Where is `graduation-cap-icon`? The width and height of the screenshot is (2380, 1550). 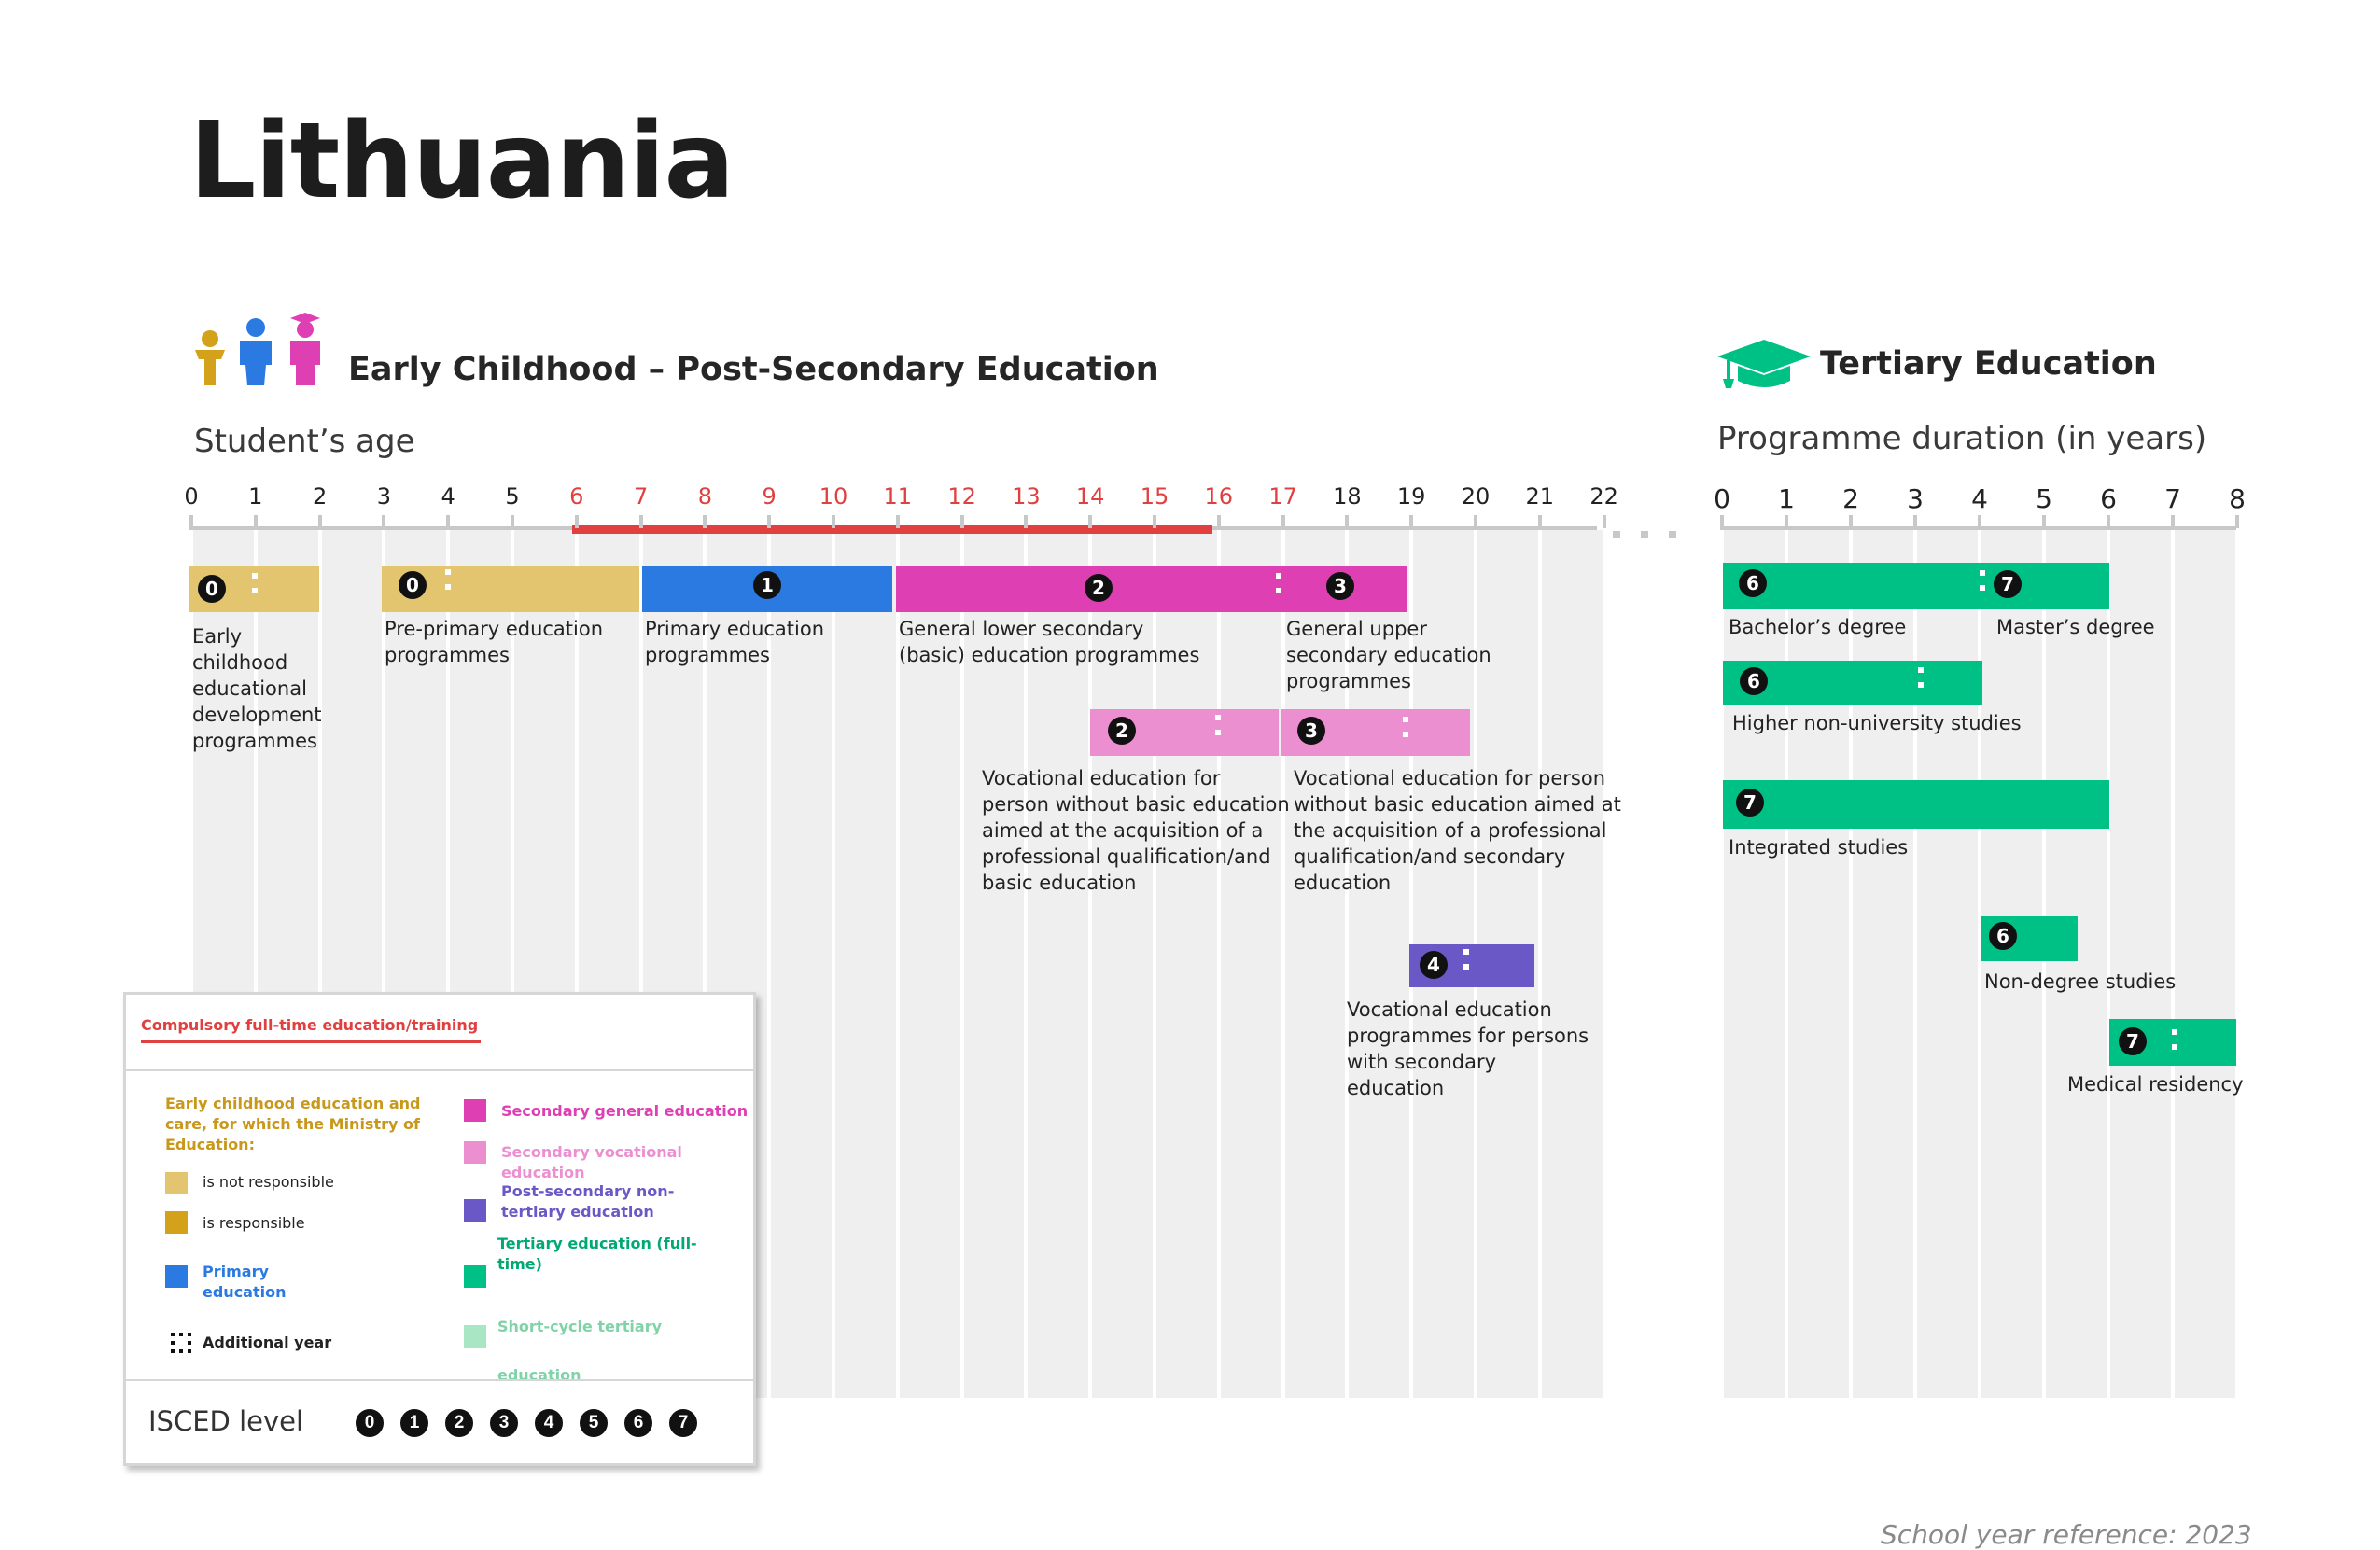 graduation-cap-icon is located at coordinates (1764, 363).